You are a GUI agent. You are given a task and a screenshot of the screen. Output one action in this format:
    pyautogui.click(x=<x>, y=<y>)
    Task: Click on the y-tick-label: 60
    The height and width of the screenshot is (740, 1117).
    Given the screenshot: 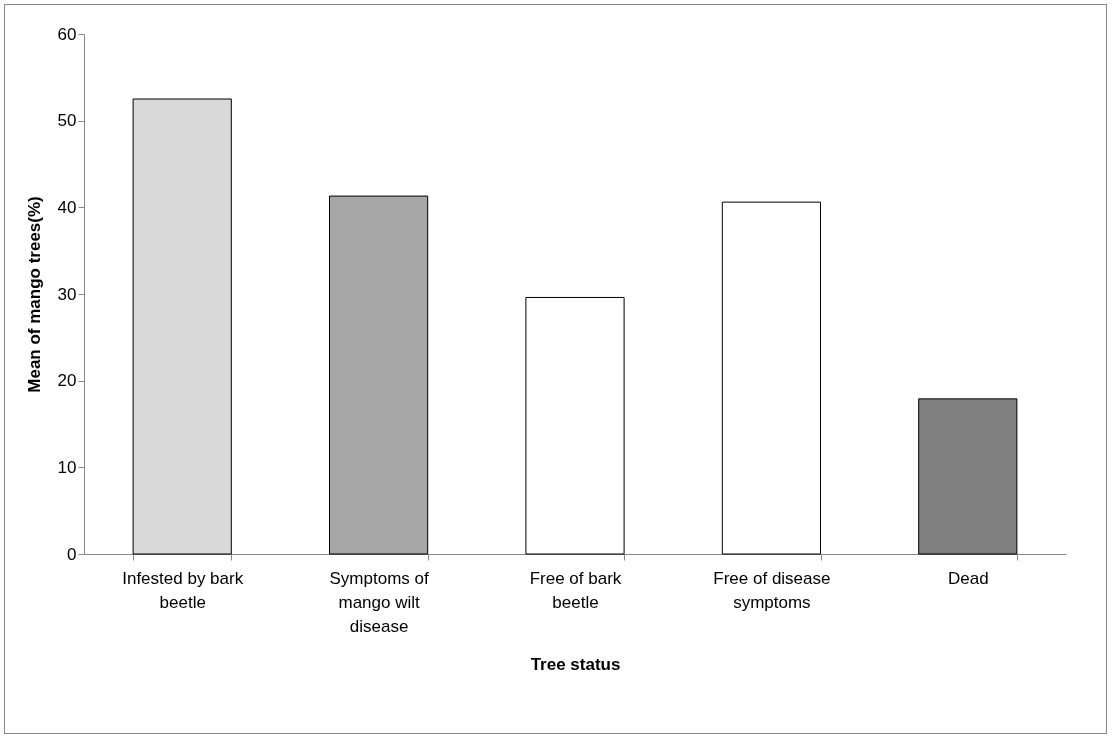 What is the action you would take?
    pyautogui.click(x=67, y=34)
    